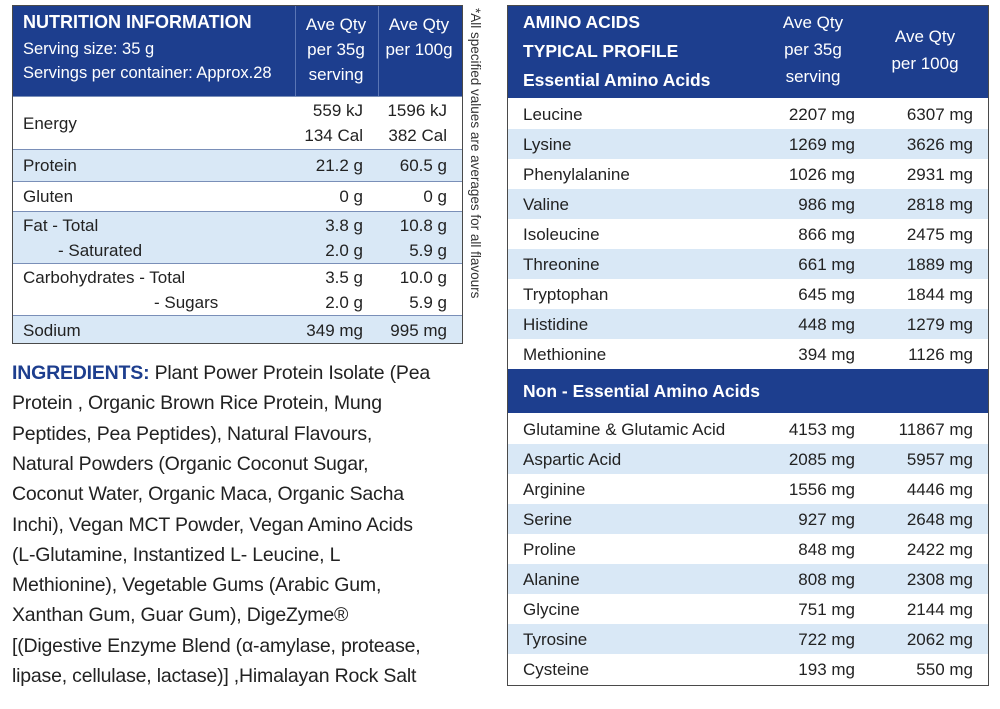  I want to click on ingredient-line: Xanthan Gum, Guar Gum), DigeZyme®, so click(180, 615).